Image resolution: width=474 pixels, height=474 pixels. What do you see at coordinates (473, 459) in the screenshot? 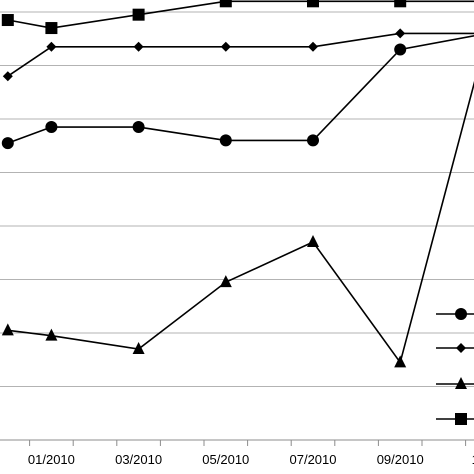
I see `x-tick-label: 11/20` at bounding box center [473, 459].